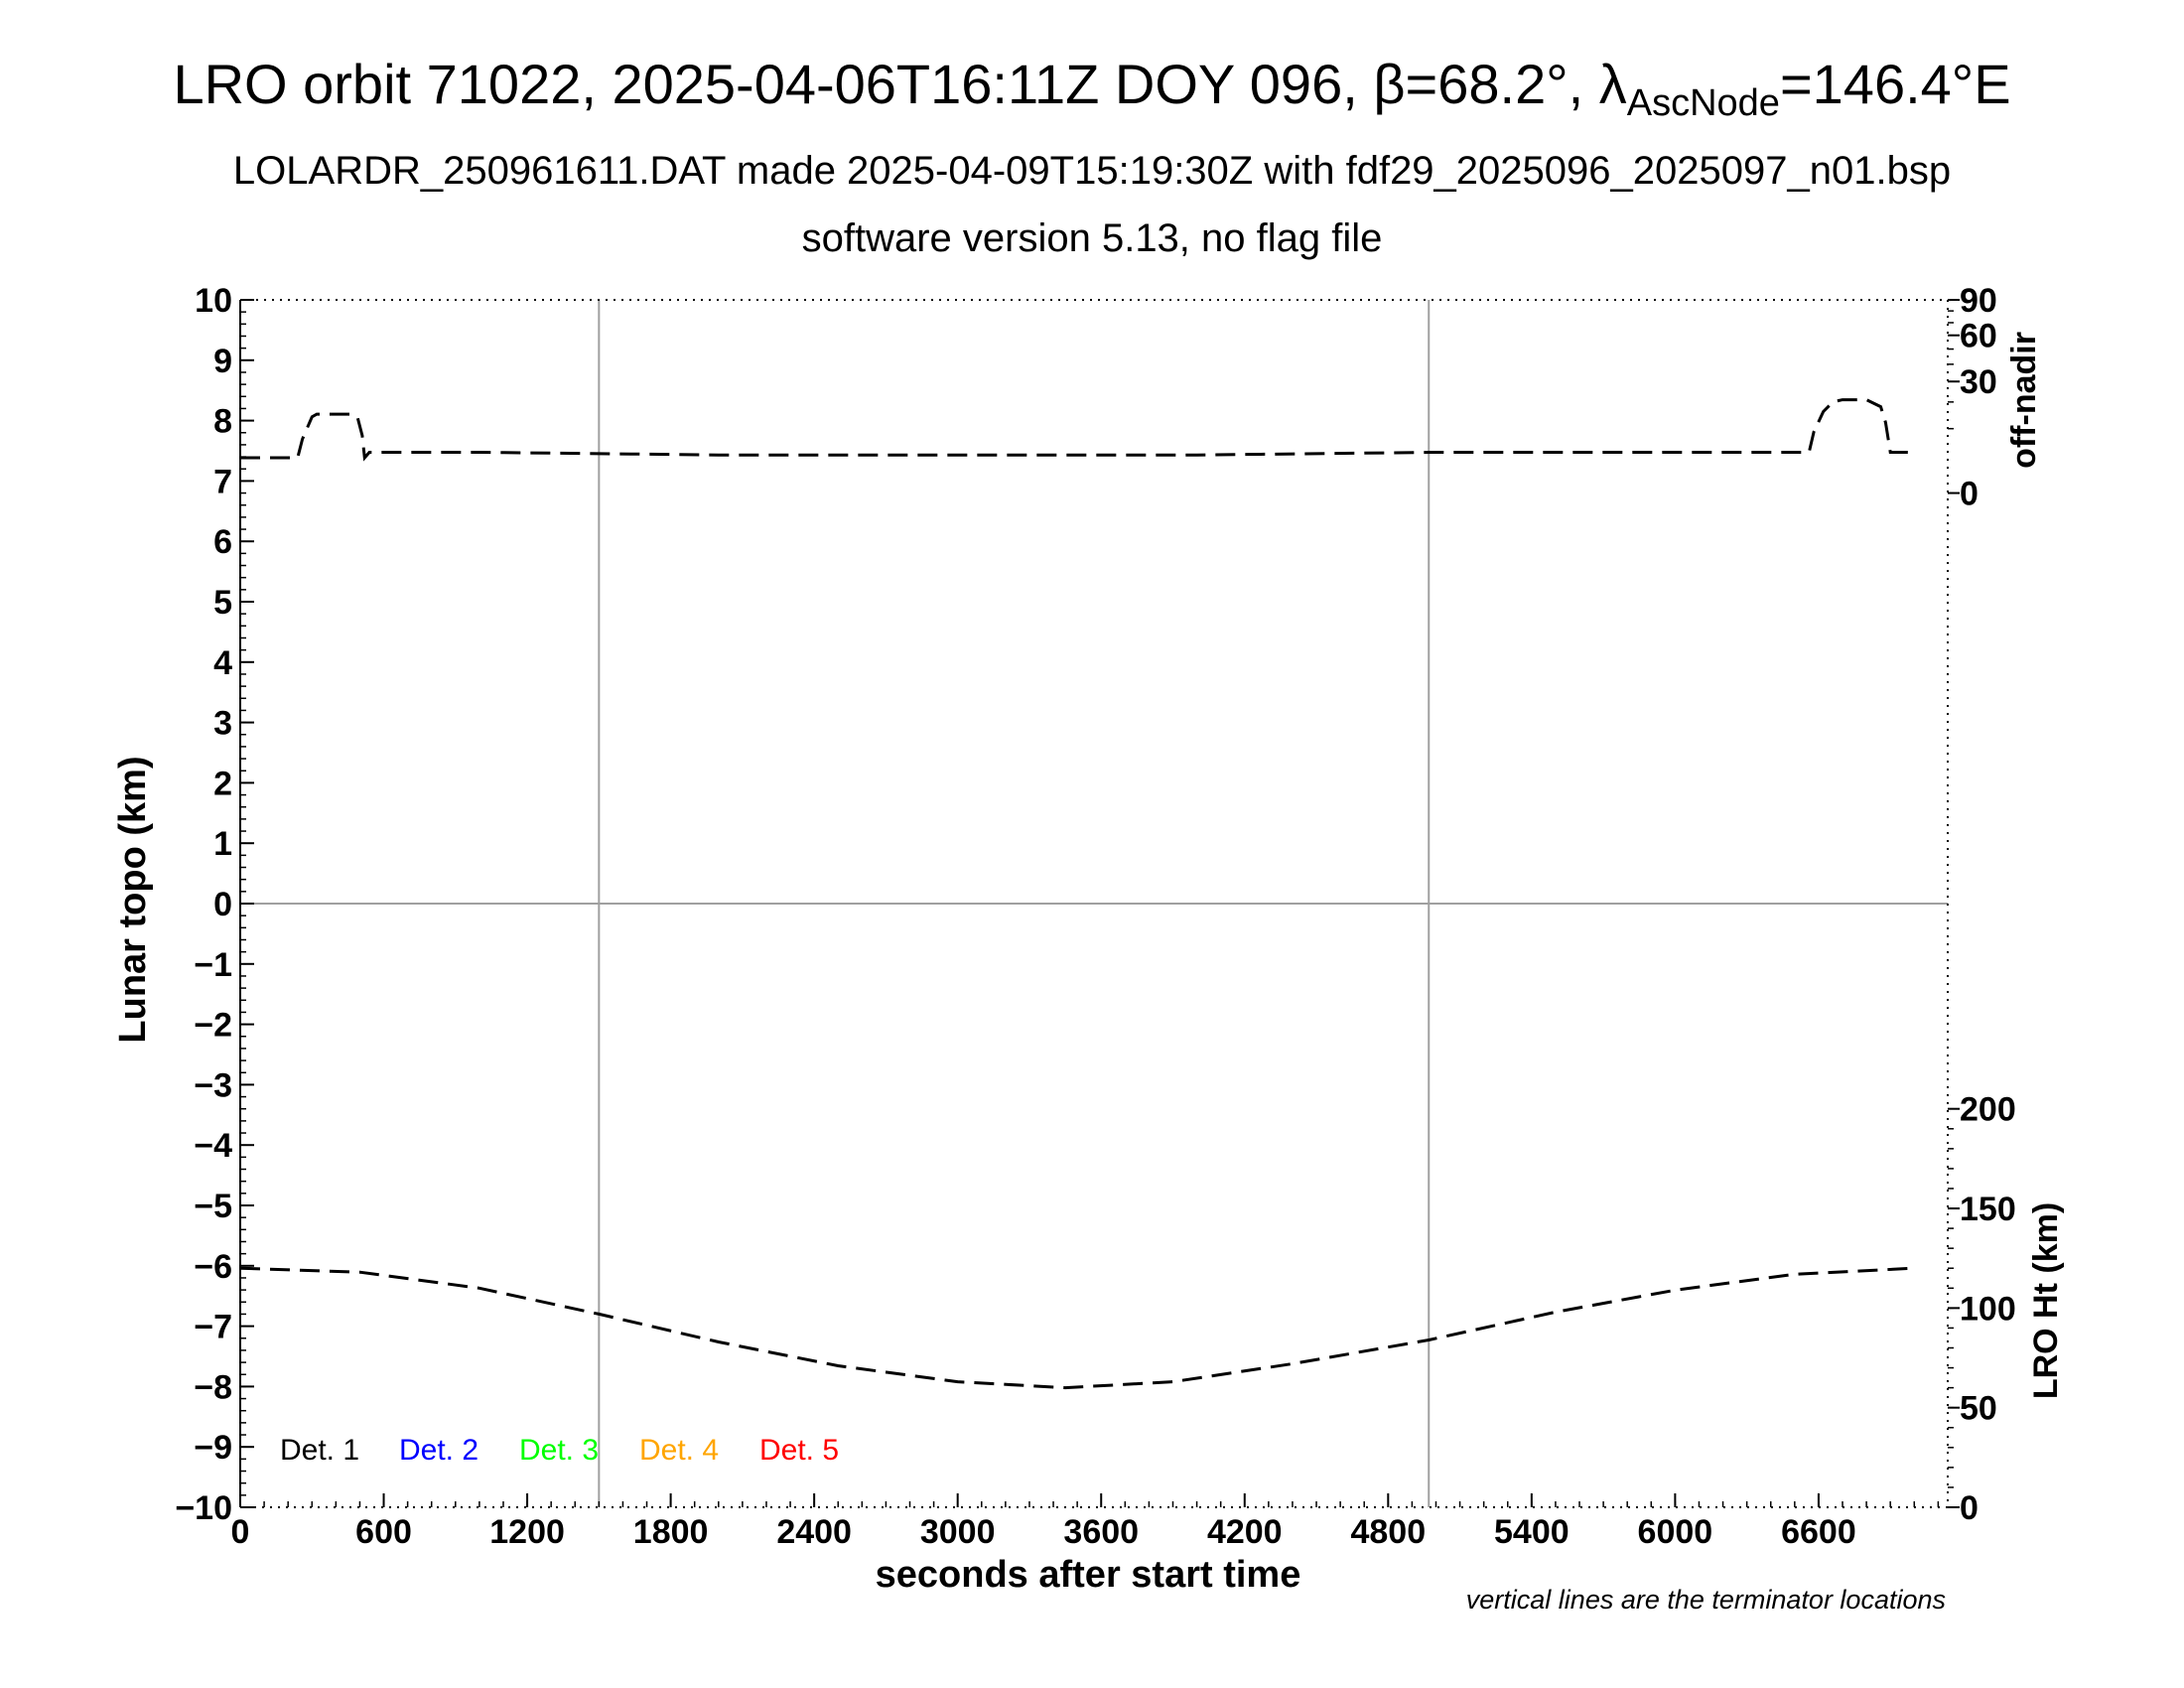  What do you see at coordinates (222, 422) in the screenshot?
I see `y-tick-label: 8` at bounding box center [222, 422].